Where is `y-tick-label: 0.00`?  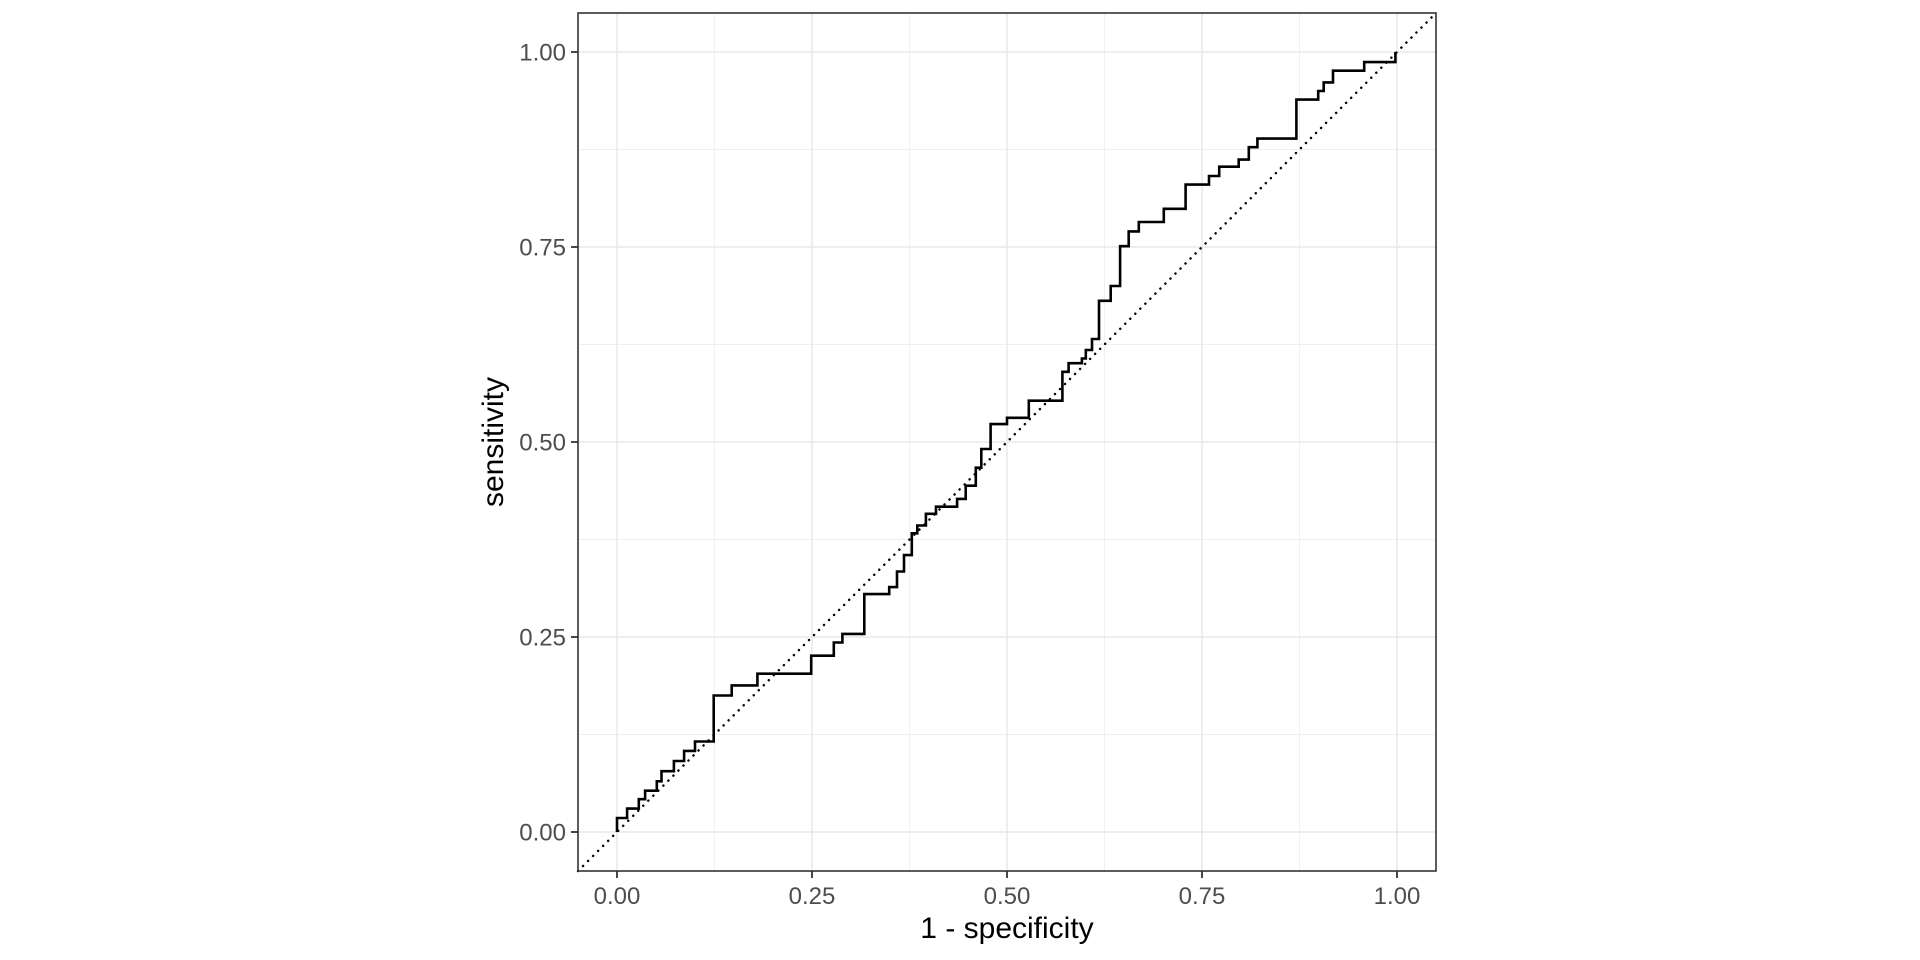
y-tick-label: 0.00 is located at coordinates (542, 833).